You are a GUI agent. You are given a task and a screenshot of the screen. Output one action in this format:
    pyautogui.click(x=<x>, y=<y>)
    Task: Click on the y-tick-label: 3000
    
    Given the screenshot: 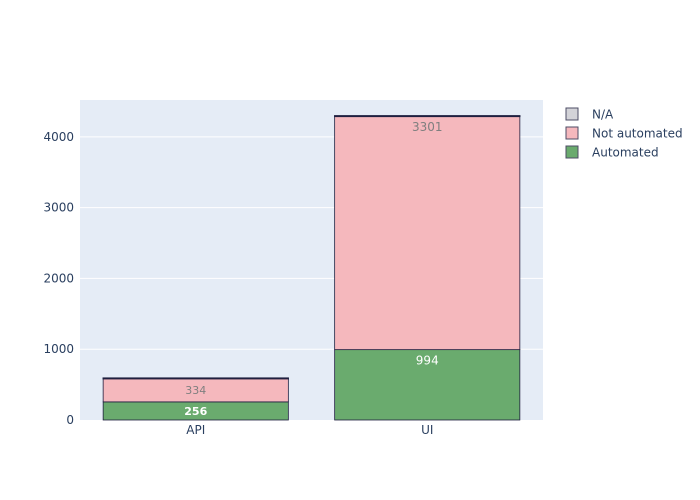 What is the action you would take?
    pyautogui.click(x=58, y=208)
    